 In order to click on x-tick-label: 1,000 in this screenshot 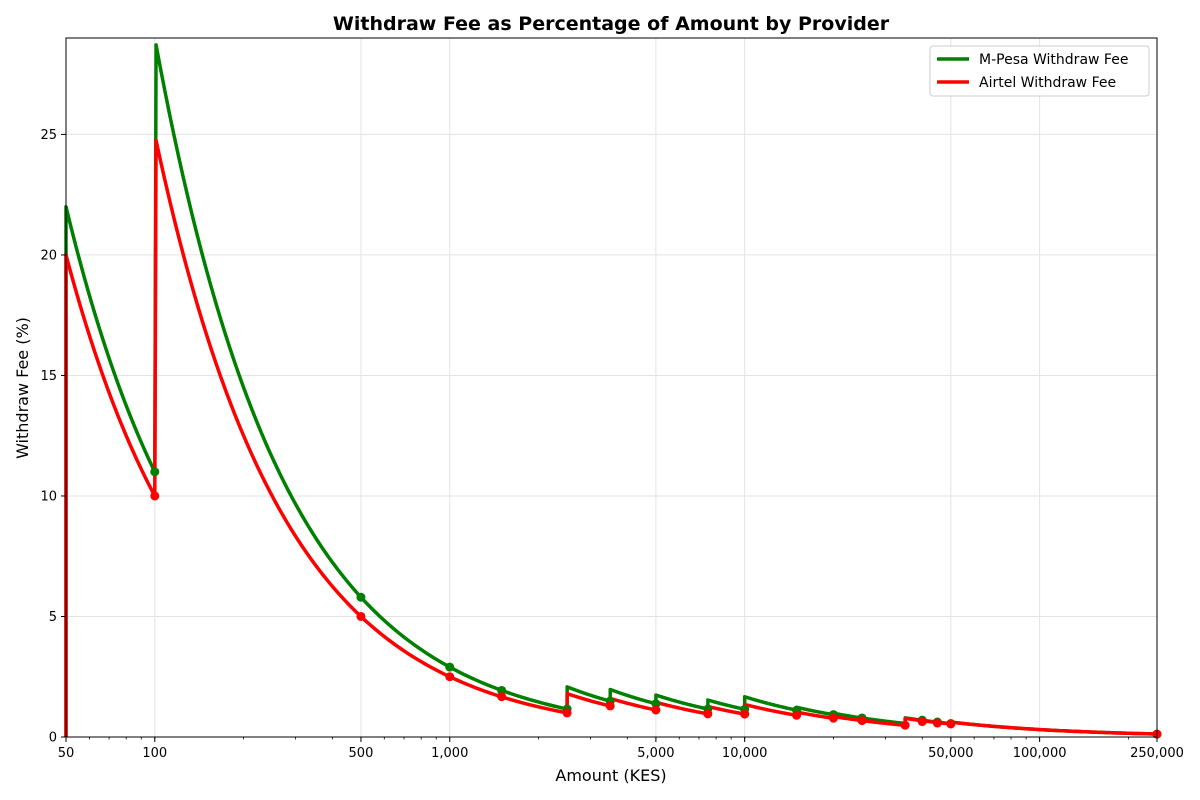, I will do `click(449, 753)`.